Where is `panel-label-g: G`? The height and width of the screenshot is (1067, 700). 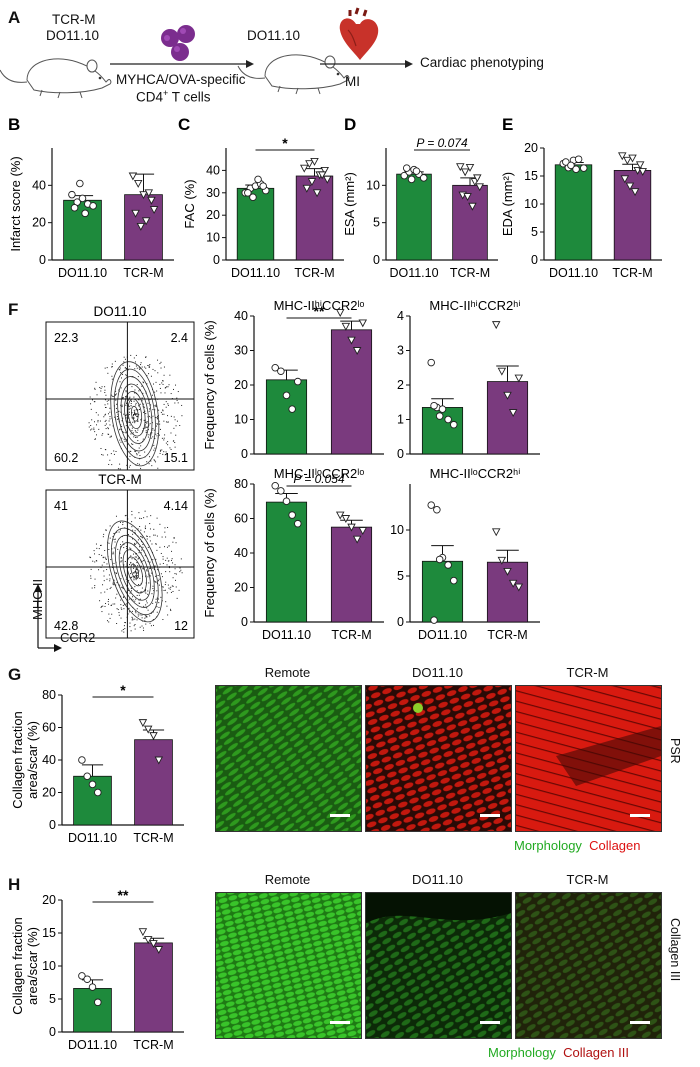 panel-label-g: G is located at coordinates (15, 674).